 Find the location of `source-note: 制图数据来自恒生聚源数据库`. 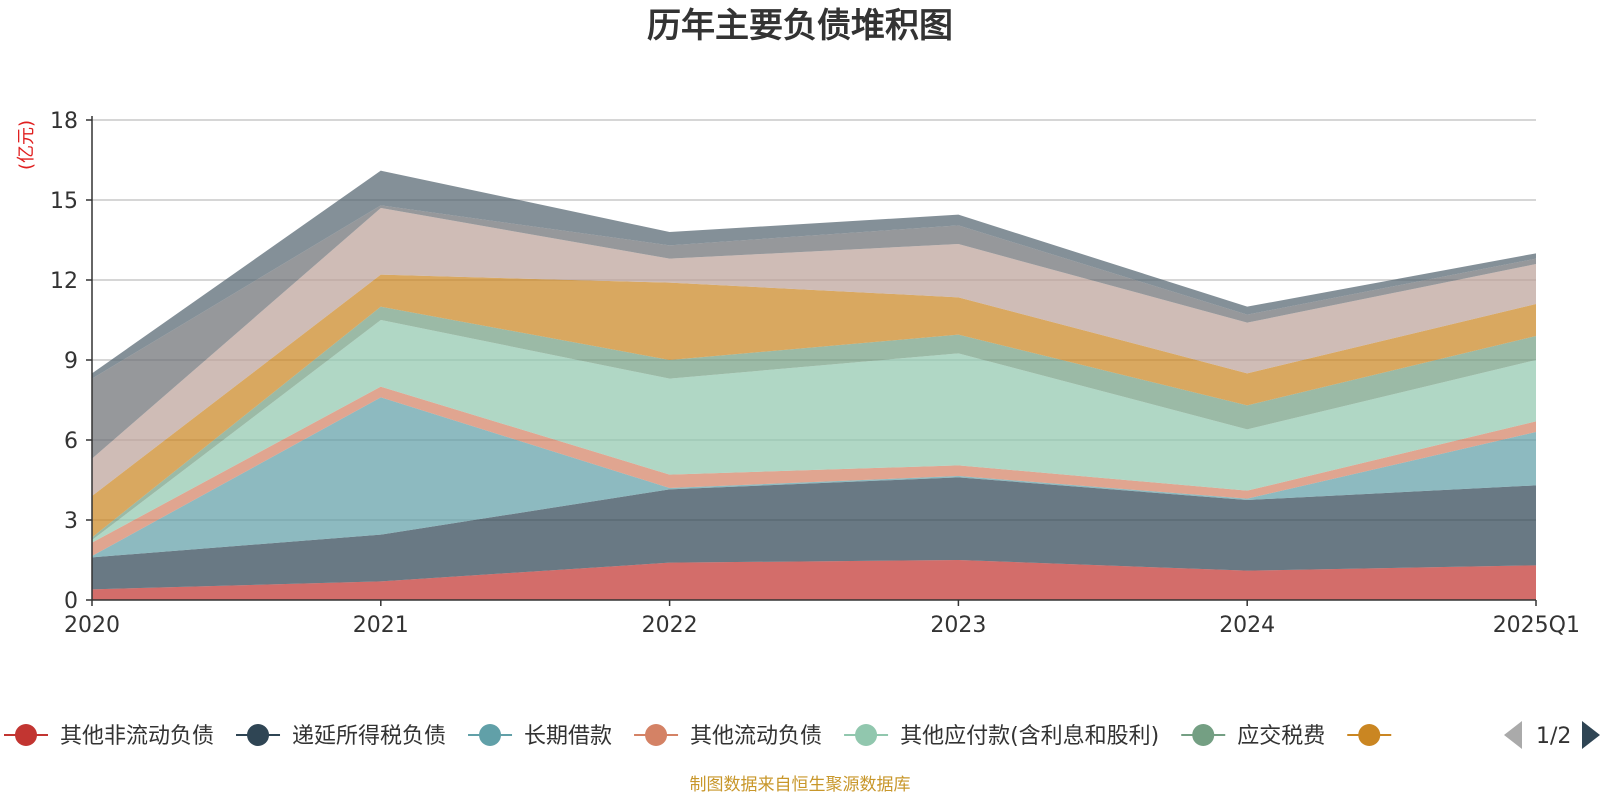

source-note: 制图数据来自恒生聚源数据库 is located at coordinates (800, 785).